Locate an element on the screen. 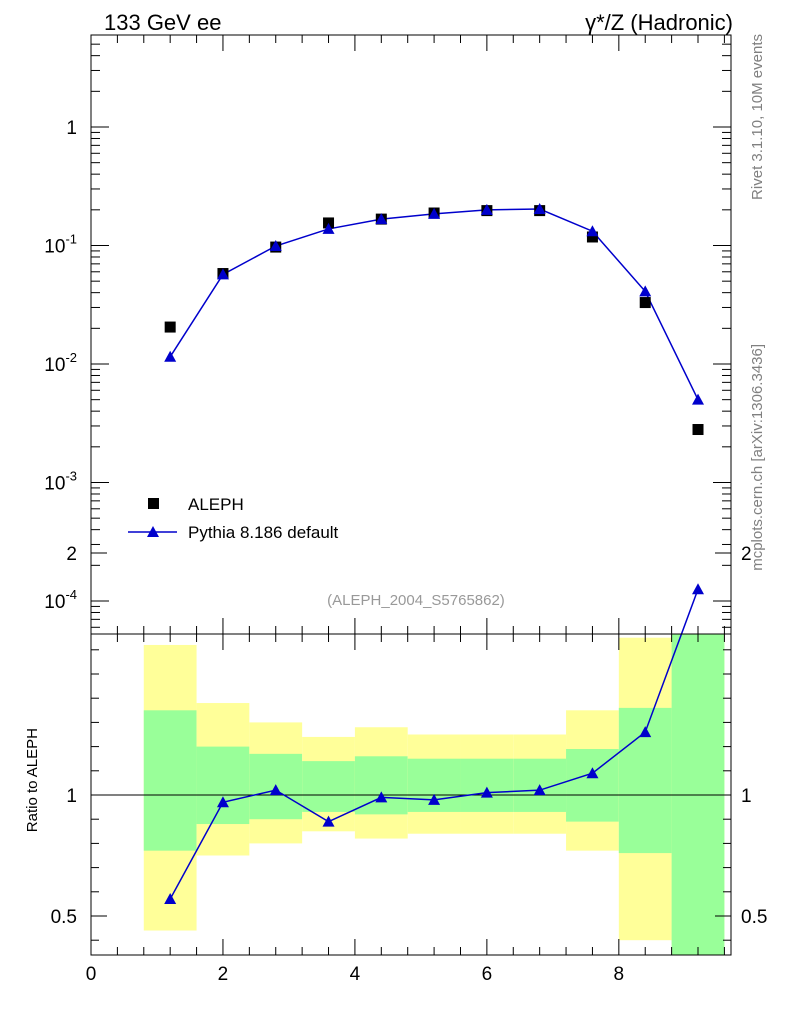 The height and width of the screenshot is (1029, 786). ratio-xtick-label: 6 is located at coordinates (487, 974).